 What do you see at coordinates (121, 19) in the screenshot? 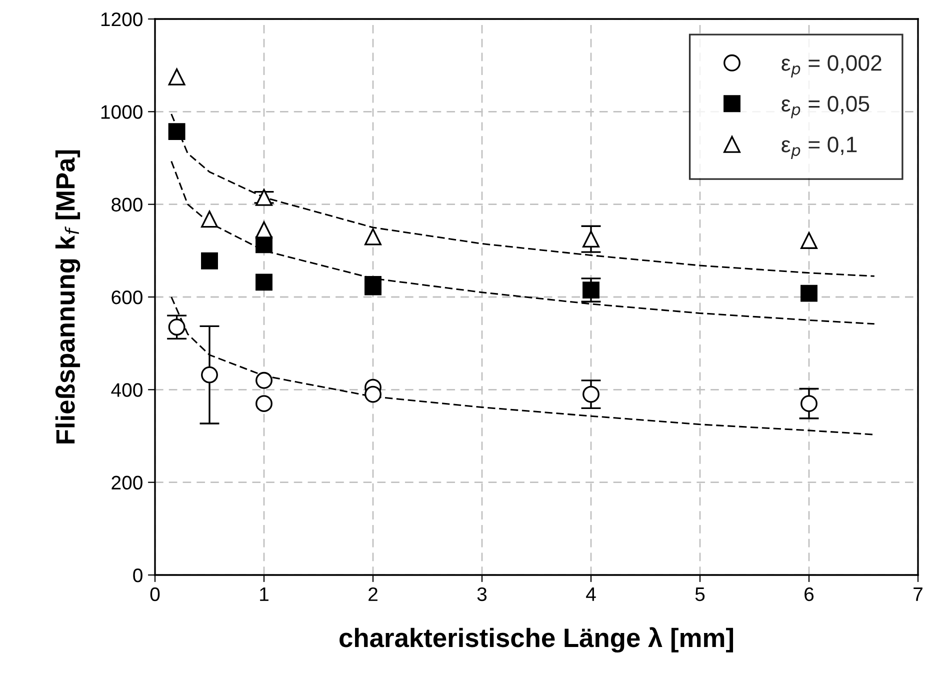
I see `y-tick-label: 1200` at bounding box center [121, 19].